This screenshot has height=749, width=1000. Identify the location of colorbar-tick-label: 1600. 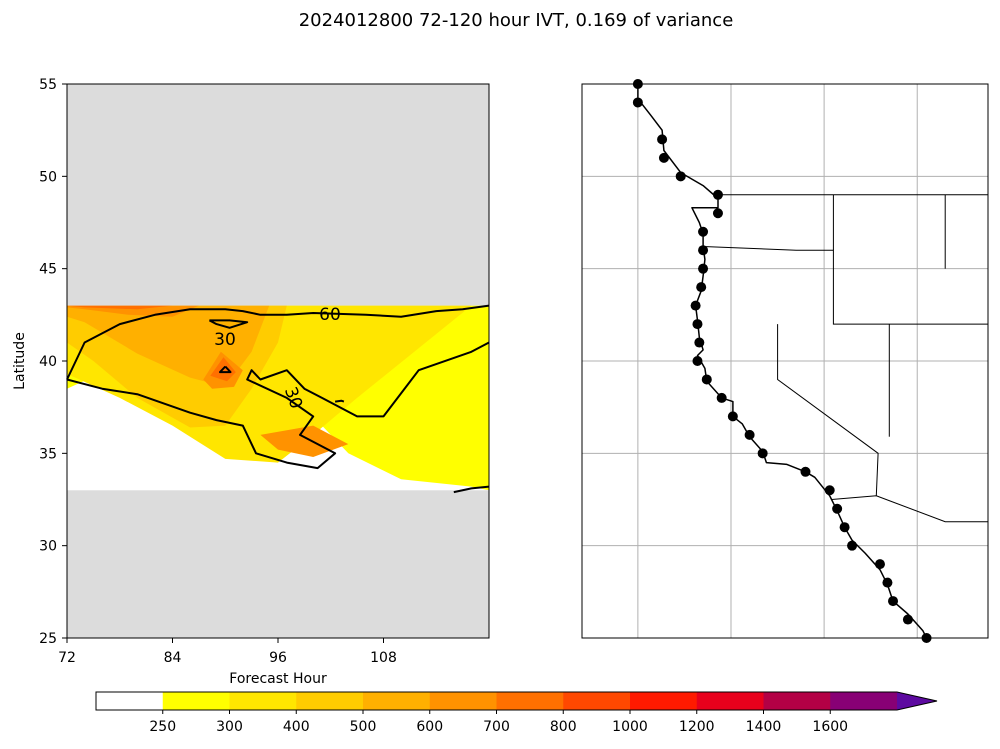
(830, 727).